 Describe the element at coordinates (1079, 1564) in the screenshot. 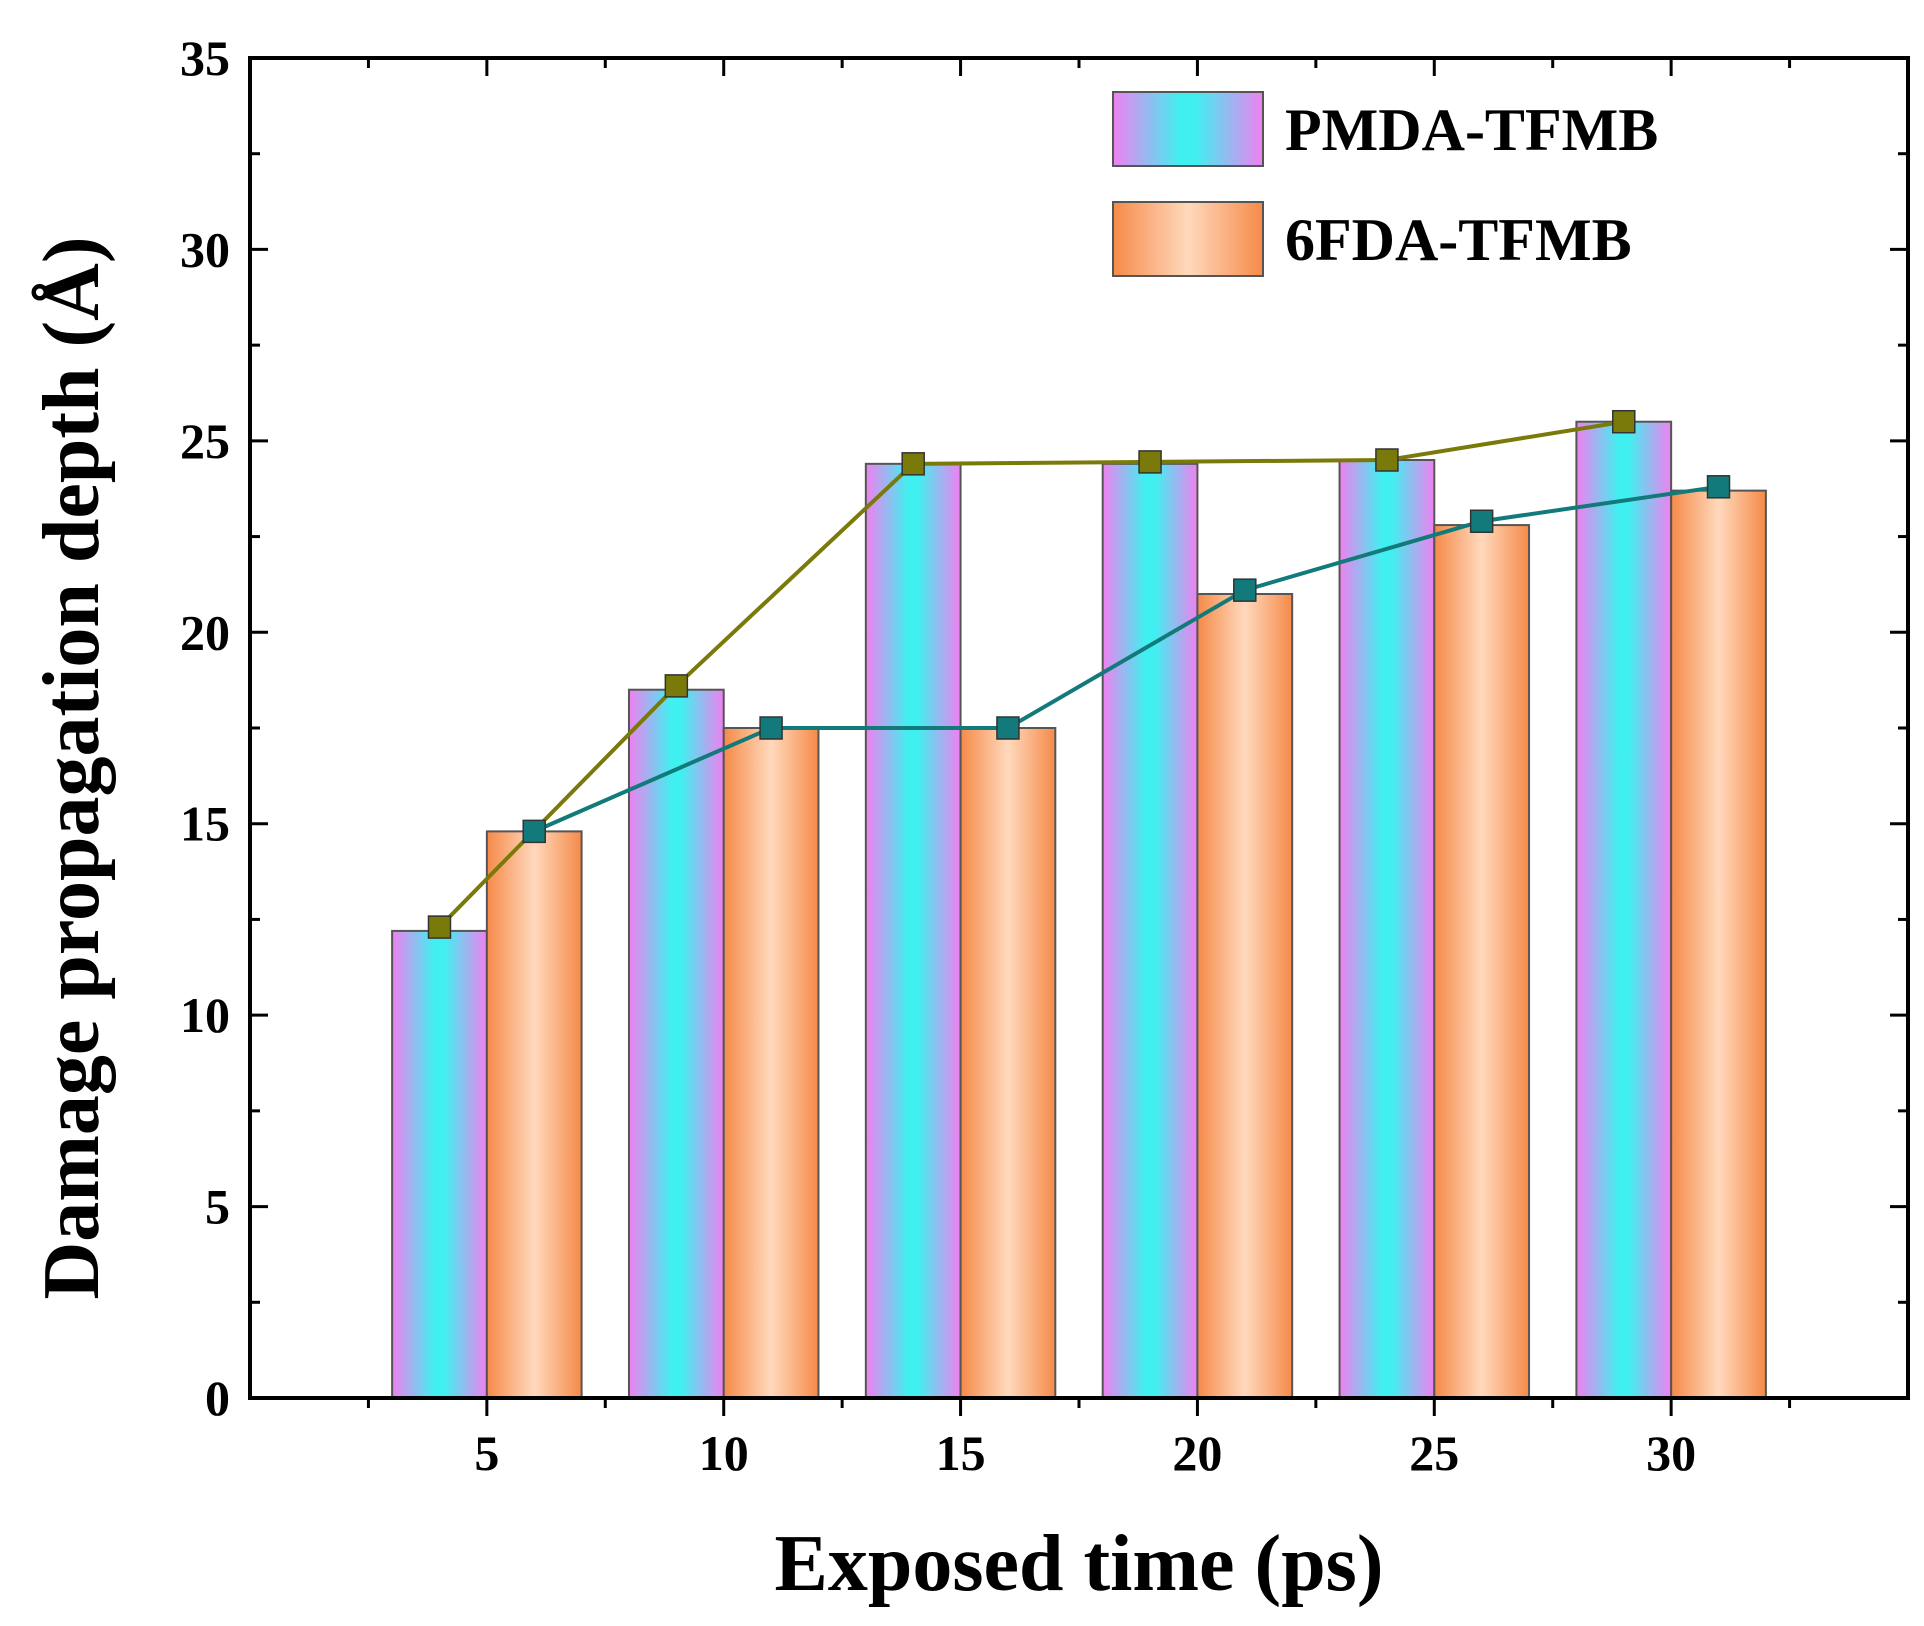

I see `x-axis-title: Exposed time (ps)` at that location.